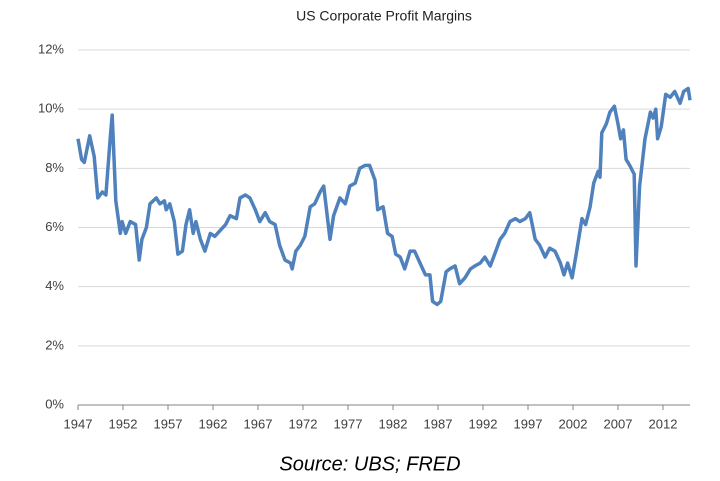 This screenshot has height=481, width=720. Describe the element at coordinates (438, 423) in the screenshot. I see `x-tick-label: 1987` at that location.